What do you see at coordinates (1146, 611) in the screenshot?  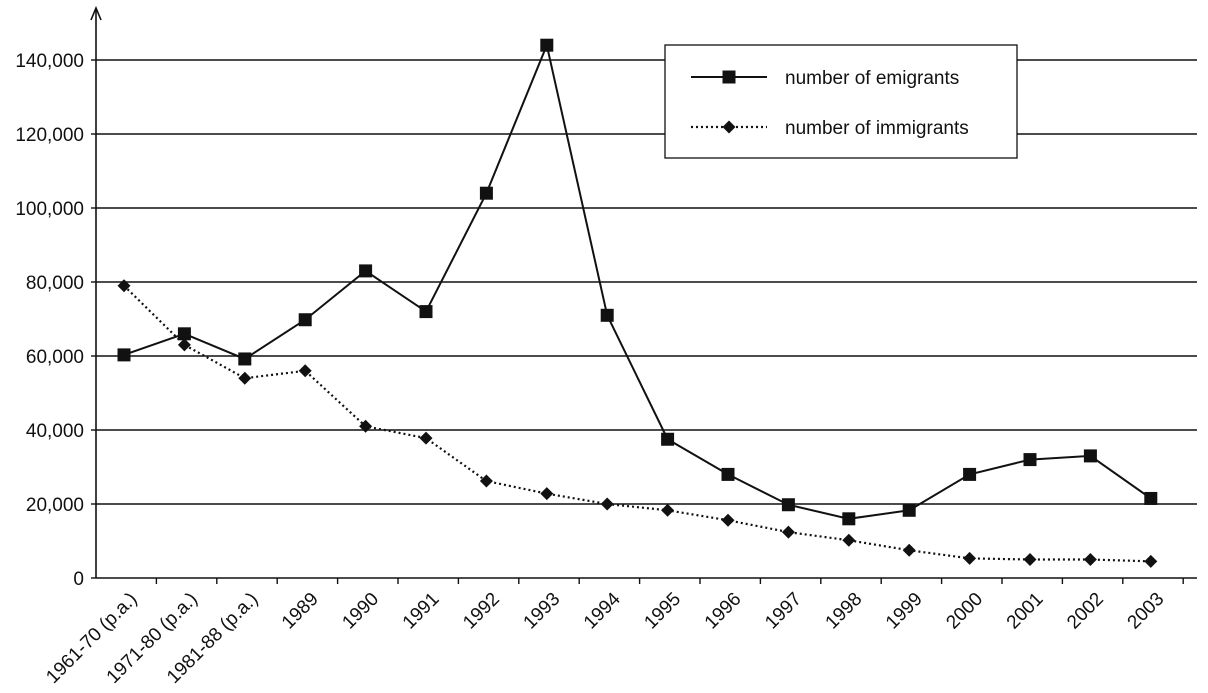 I see `x-tick-label: 2003` at bounding box center [1146, 611].